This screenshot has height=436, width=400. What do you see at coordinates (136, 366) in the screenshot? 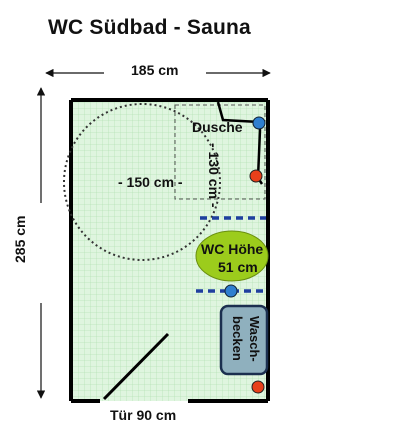
I see `door-leaf` at bounding box center [136, 366].